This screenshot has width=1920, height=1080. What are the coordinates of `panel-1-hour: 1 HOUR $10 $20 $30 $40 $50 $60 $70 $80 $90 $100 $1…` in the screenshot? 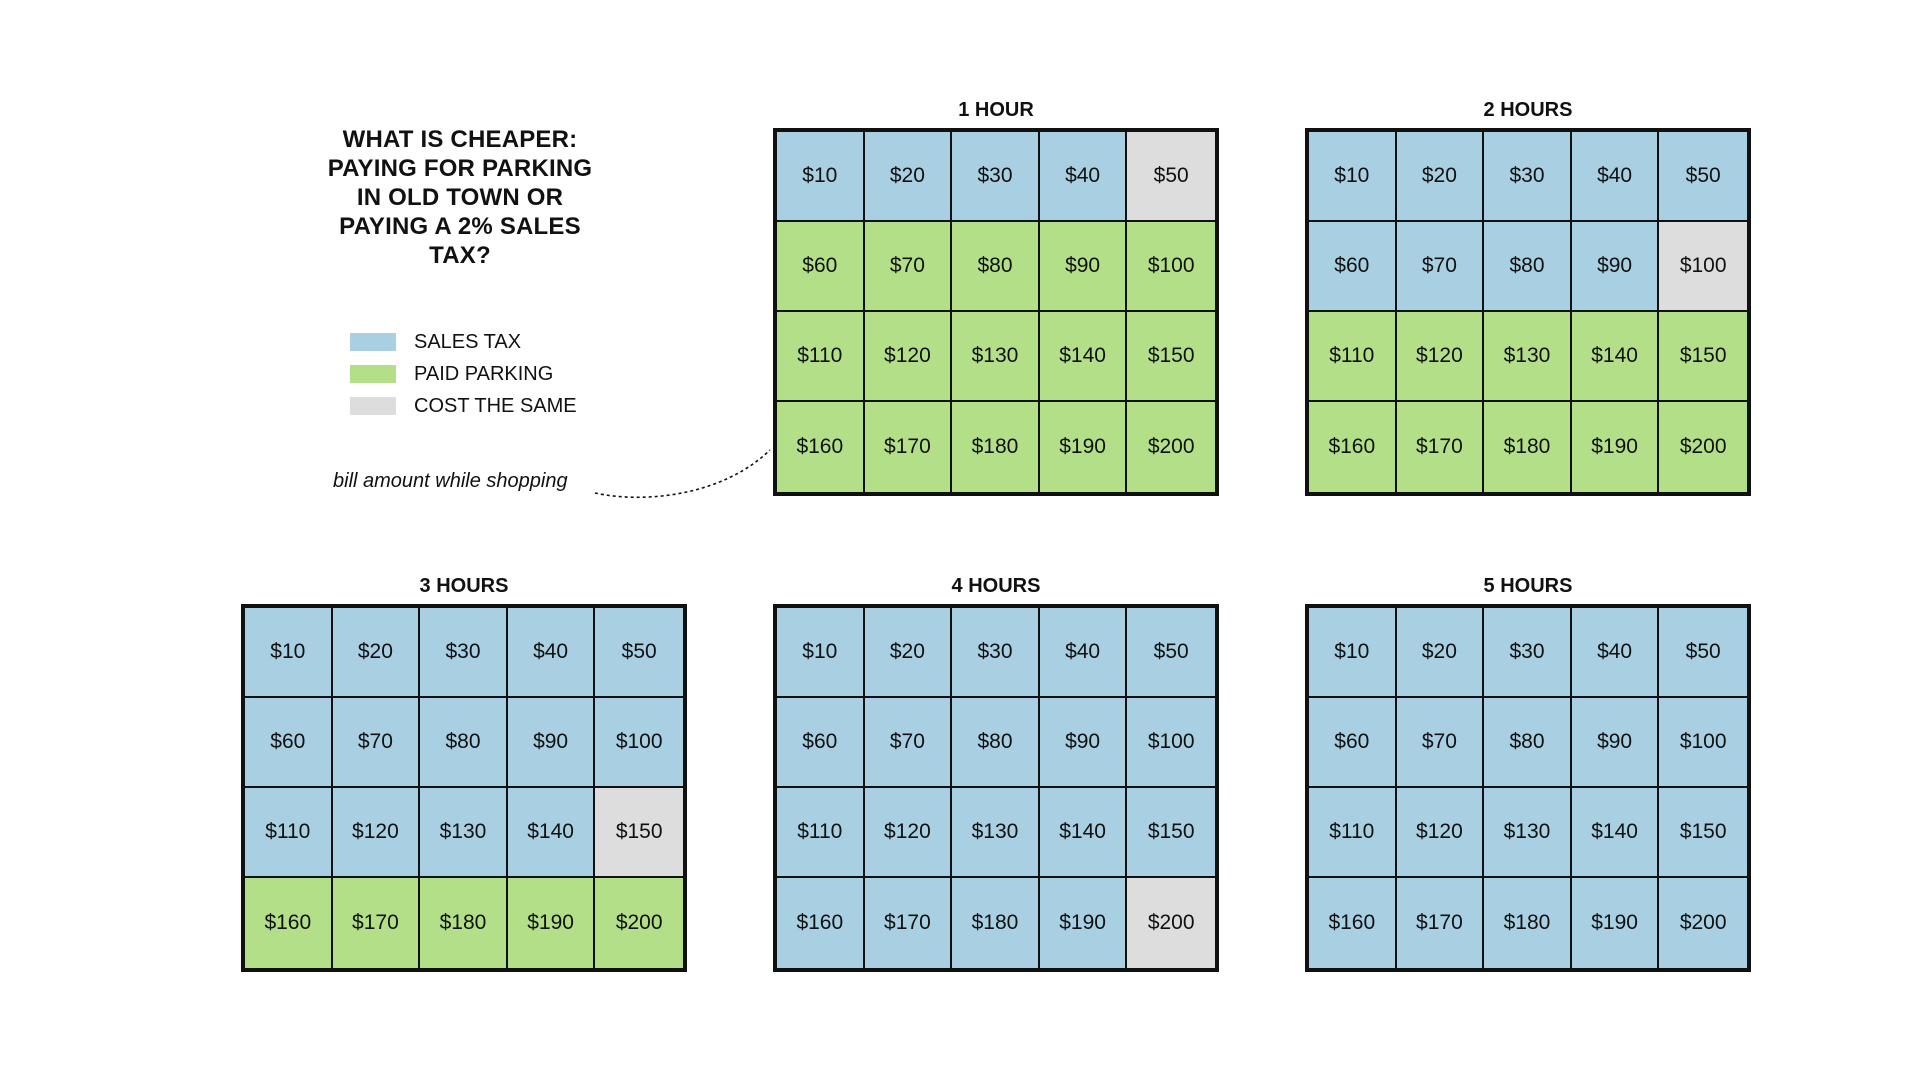 It's located at (996, 297).